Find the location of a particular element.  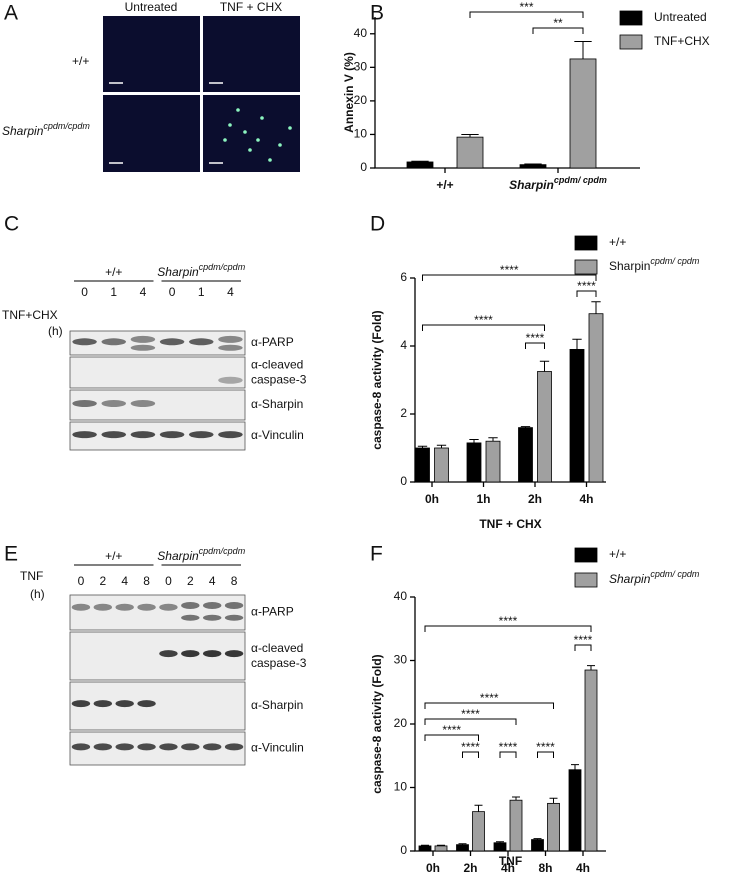

panel-letter: C is located at coordinates (11, 224).